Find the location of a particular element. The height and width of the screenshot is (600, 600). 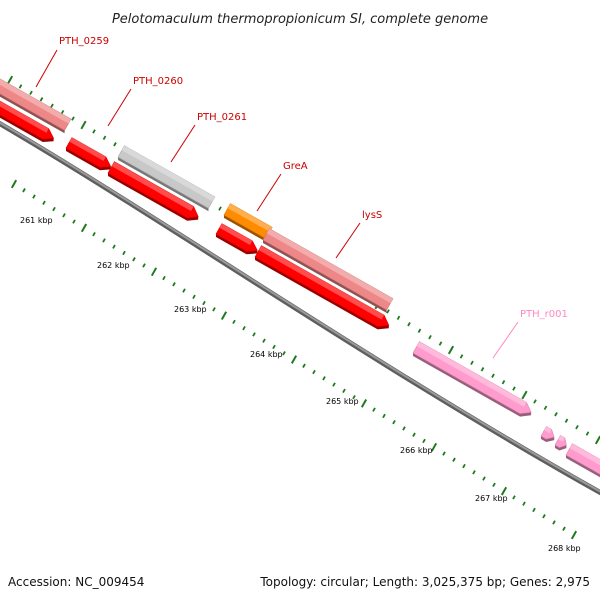

tick-label-261: 261 kbp is located at coordinates (36, 220).